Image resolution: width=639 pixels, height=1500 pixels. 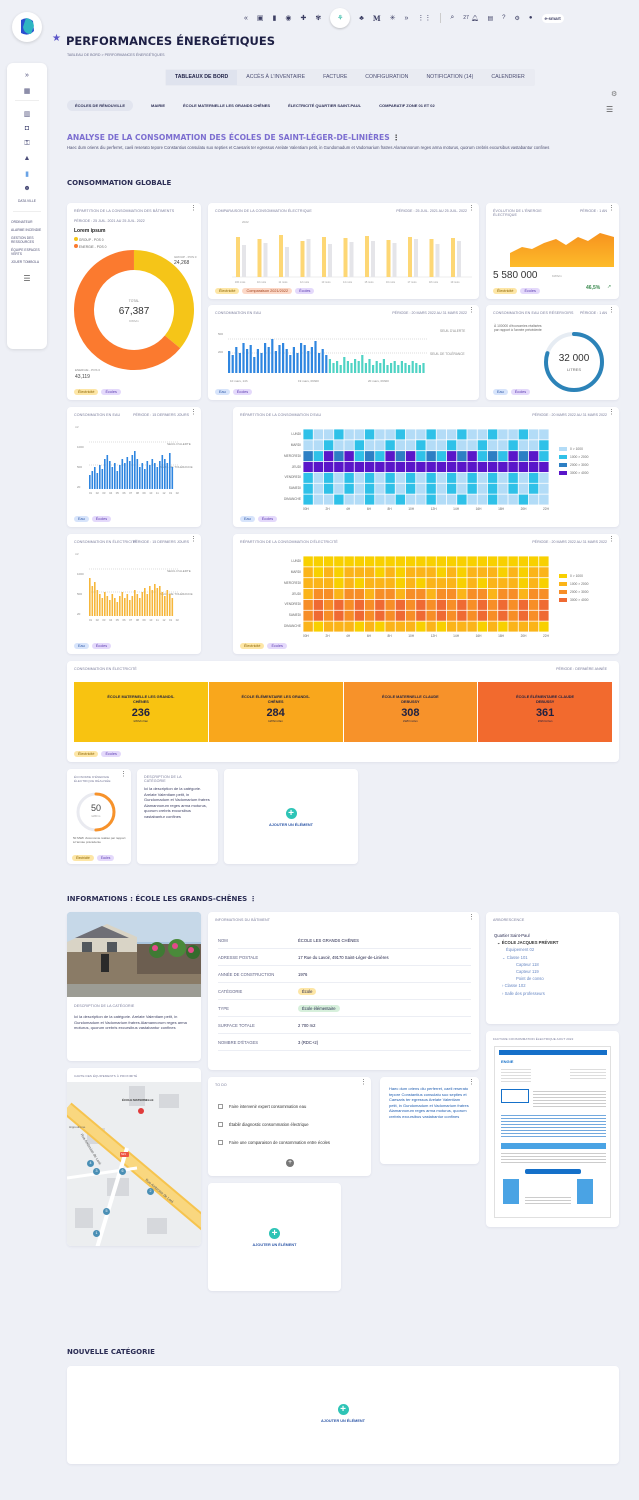 I want to click on key-icon: ⚿, so click(x=27, y=143).